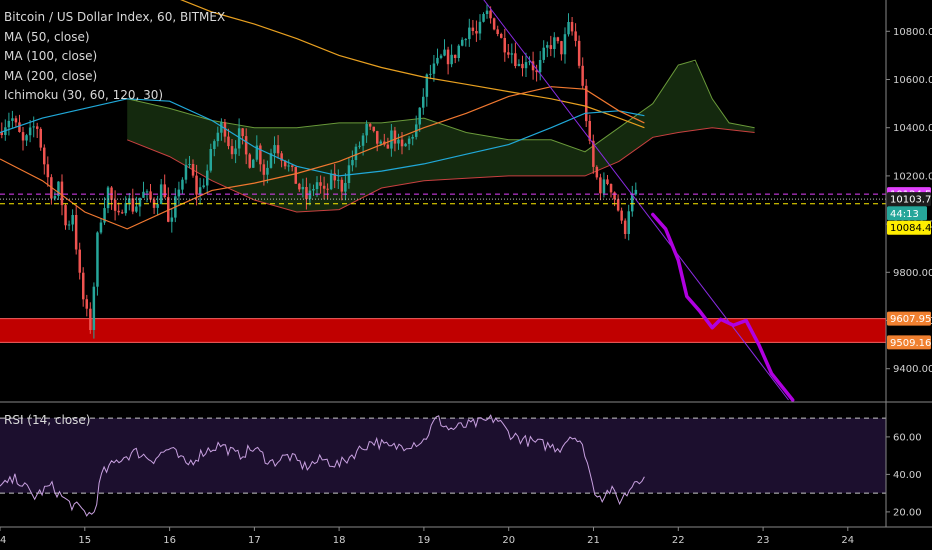  I want to click on price-tag-label: 10103.73, so click(911, 200).